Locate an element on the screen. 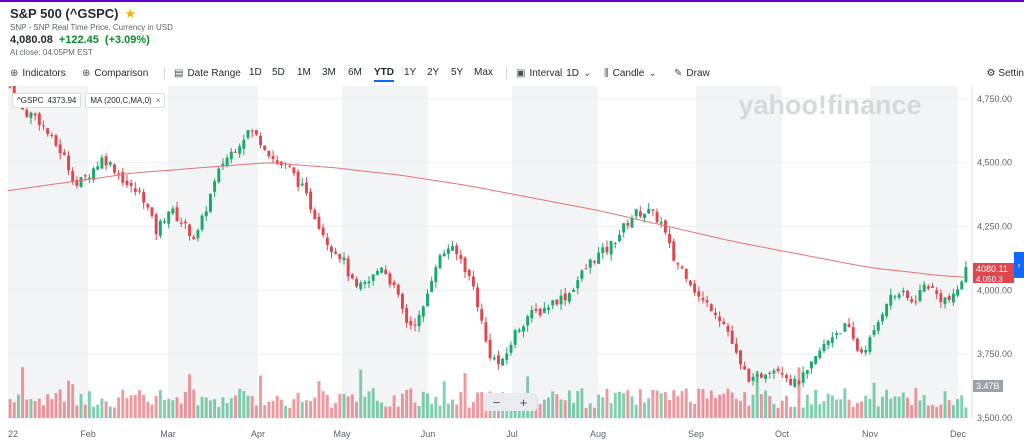 The width and height of the screenshot is (1024, 448). yahoo-finance-watermark: yahoo!finance is located at coordinates (829, 105).